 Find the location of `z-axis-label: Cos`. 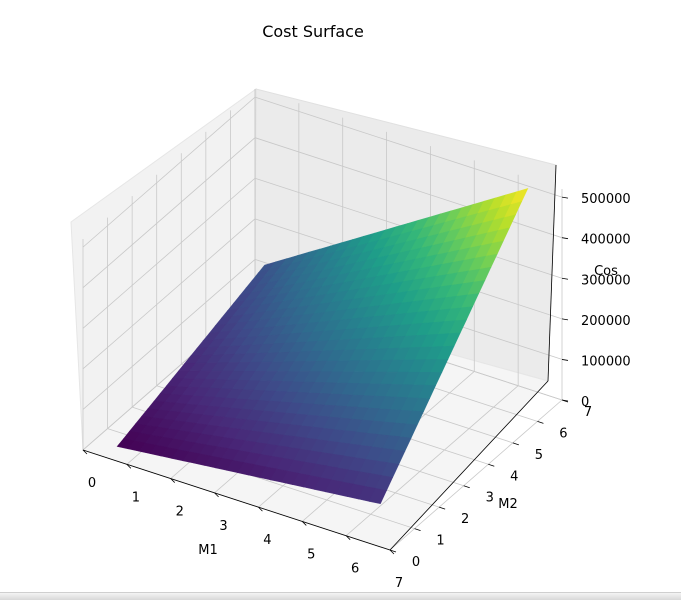

z-axis-label: Cos is located at coordinates (606, 271).